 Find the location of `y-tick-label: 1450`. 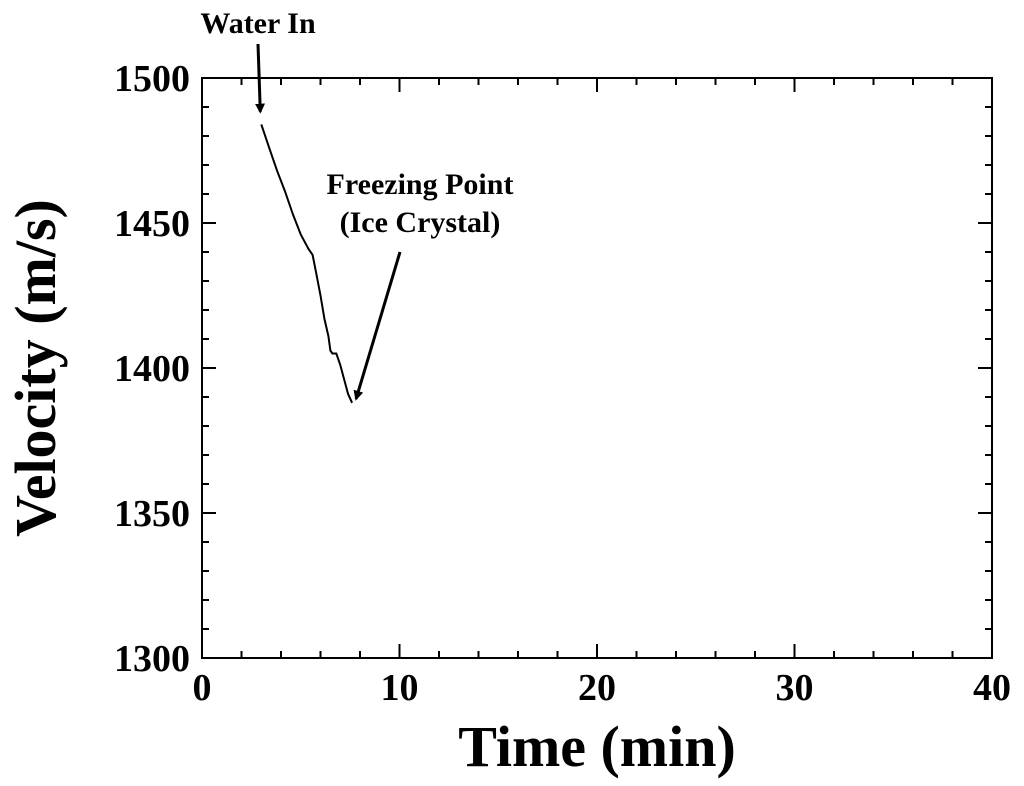

y-tick-label: 1450 is located at coordinates (152, 224).